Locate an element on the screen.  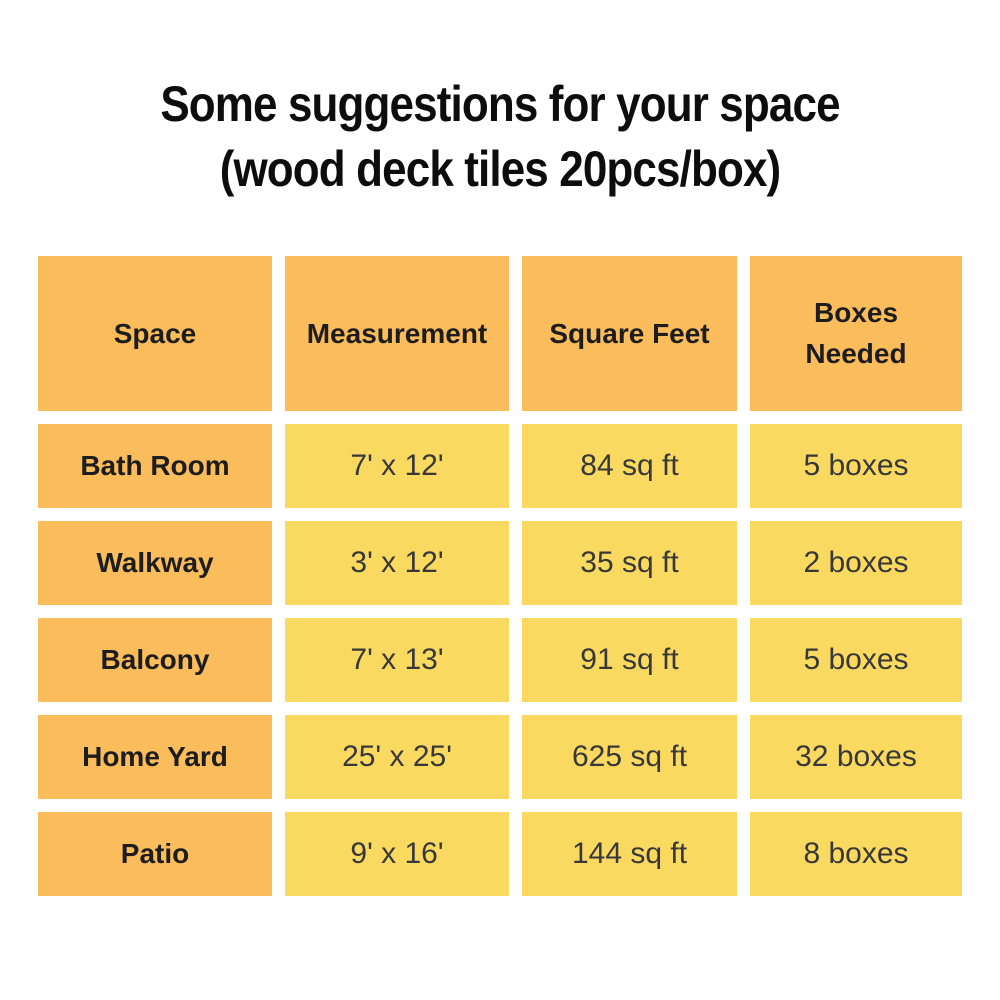
column-header-label: Measurement is located at coordinates (397, 333).